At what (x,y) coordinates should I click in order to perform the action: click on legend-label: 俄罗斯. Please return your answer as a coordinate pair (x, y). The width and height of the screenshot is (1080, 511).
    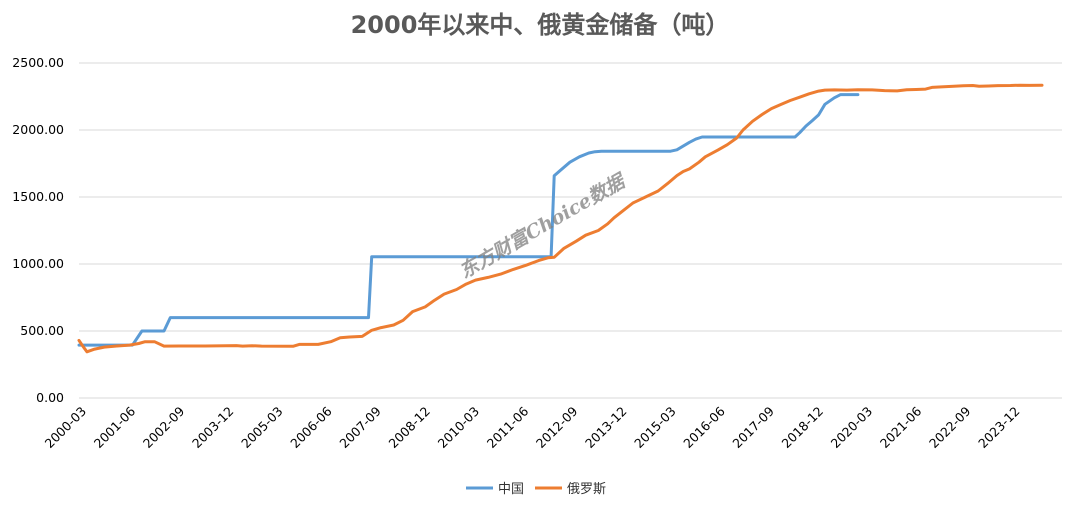
    Looking at the image, I should click on (586, 489).